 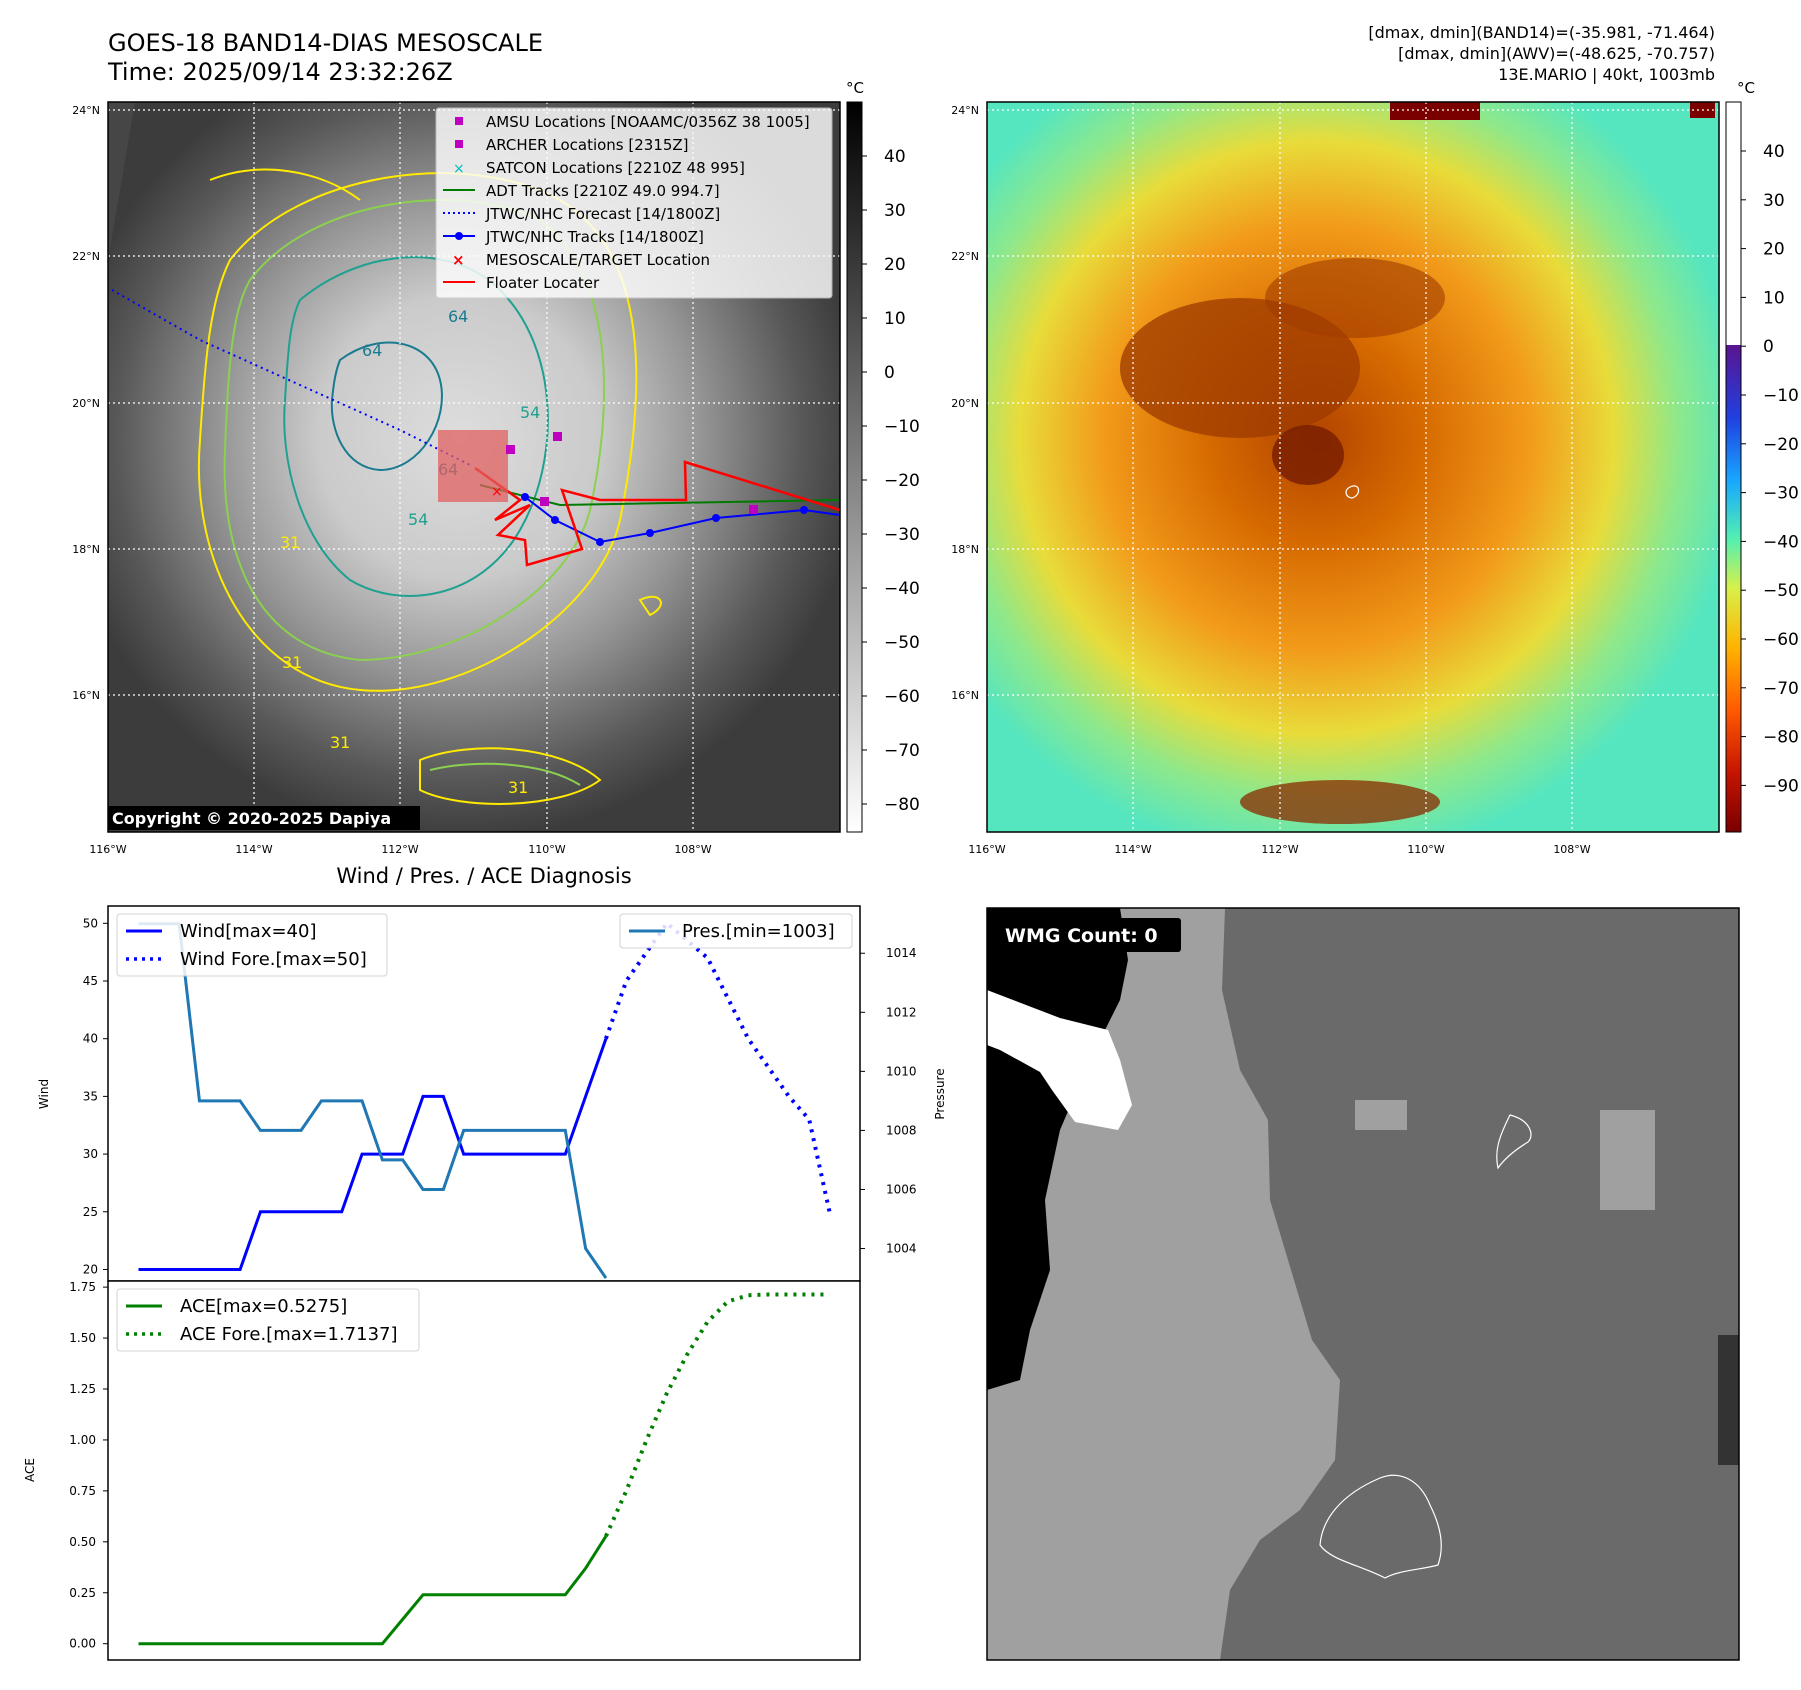 I want to click on ace-axis-label: ACE, so click(x=30, y=1470).